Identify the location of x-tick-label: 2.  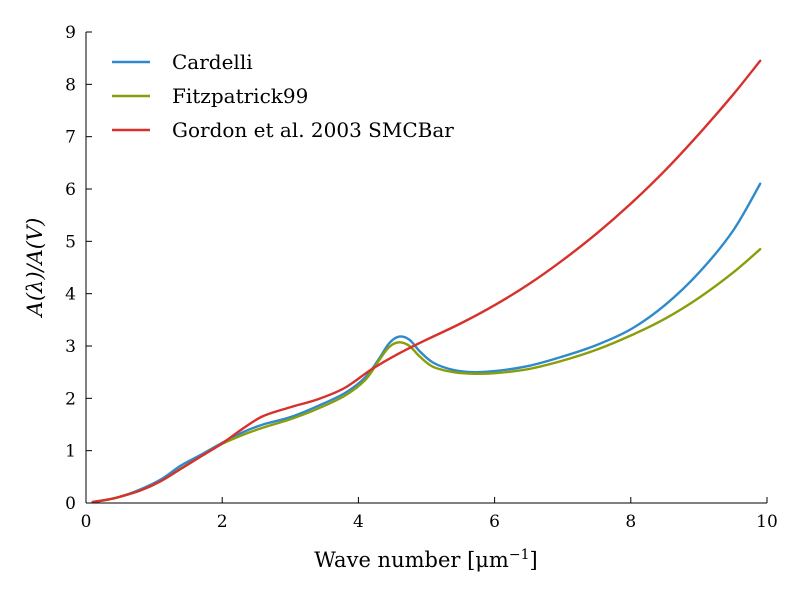
(222, 522).